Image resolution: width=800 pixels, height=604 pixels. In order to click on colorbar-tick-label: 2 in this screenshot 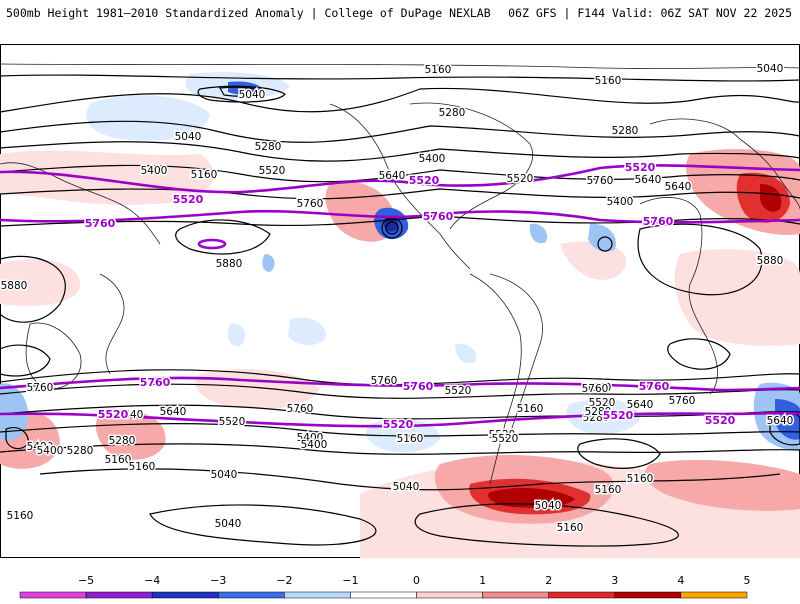, I will do `click(548, 580)`.